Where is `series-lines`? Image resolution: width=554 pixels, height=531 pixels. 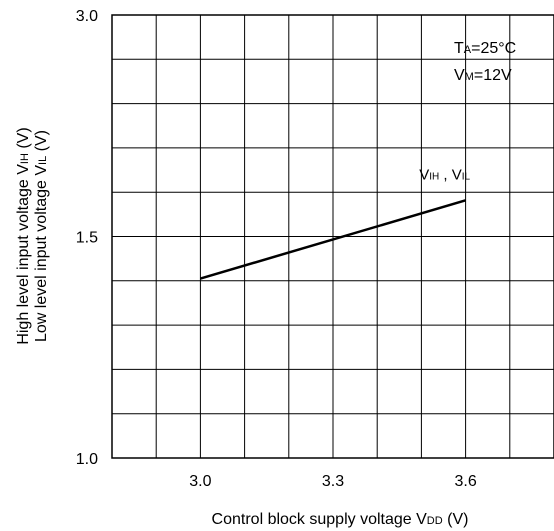 series-lines is located at coordinates (333, 239).